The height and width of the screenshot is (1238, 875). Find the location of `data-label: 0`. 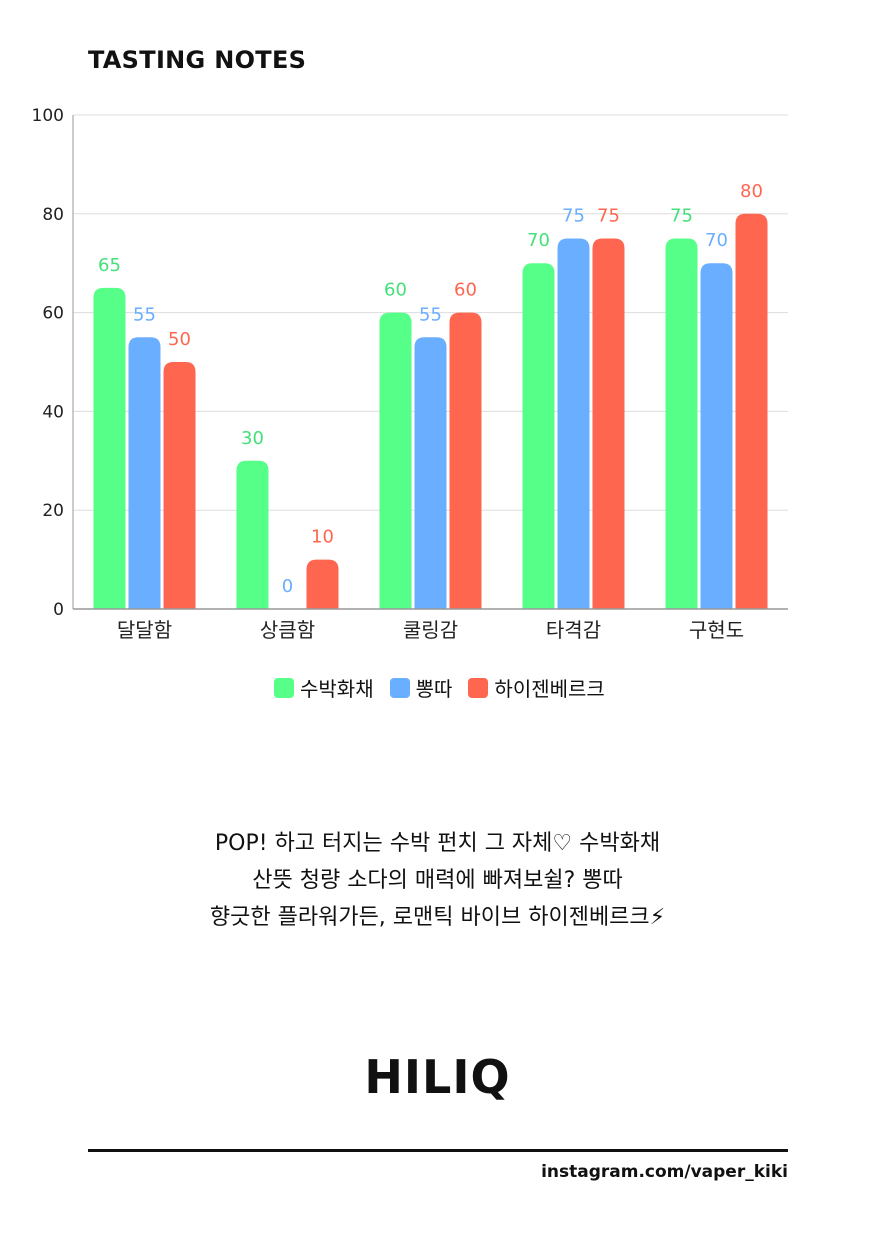

data-label: 0 is located at coordinates (287, 586).